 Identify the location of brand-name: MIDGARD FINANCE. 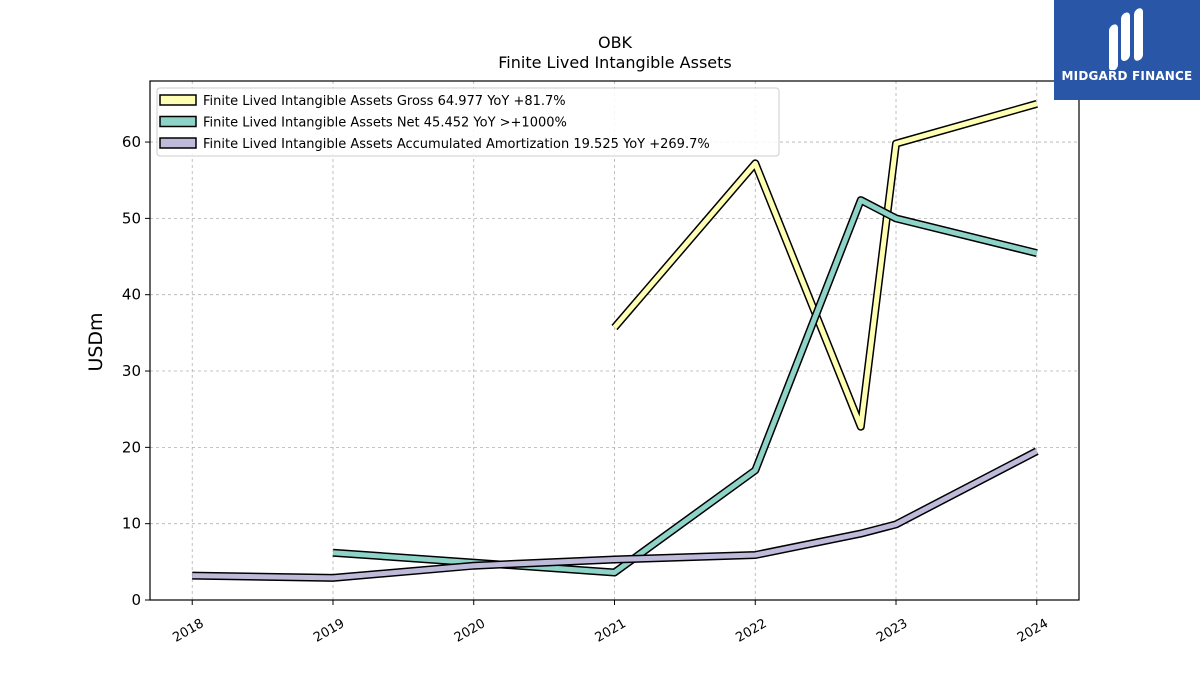
(1127, 76).